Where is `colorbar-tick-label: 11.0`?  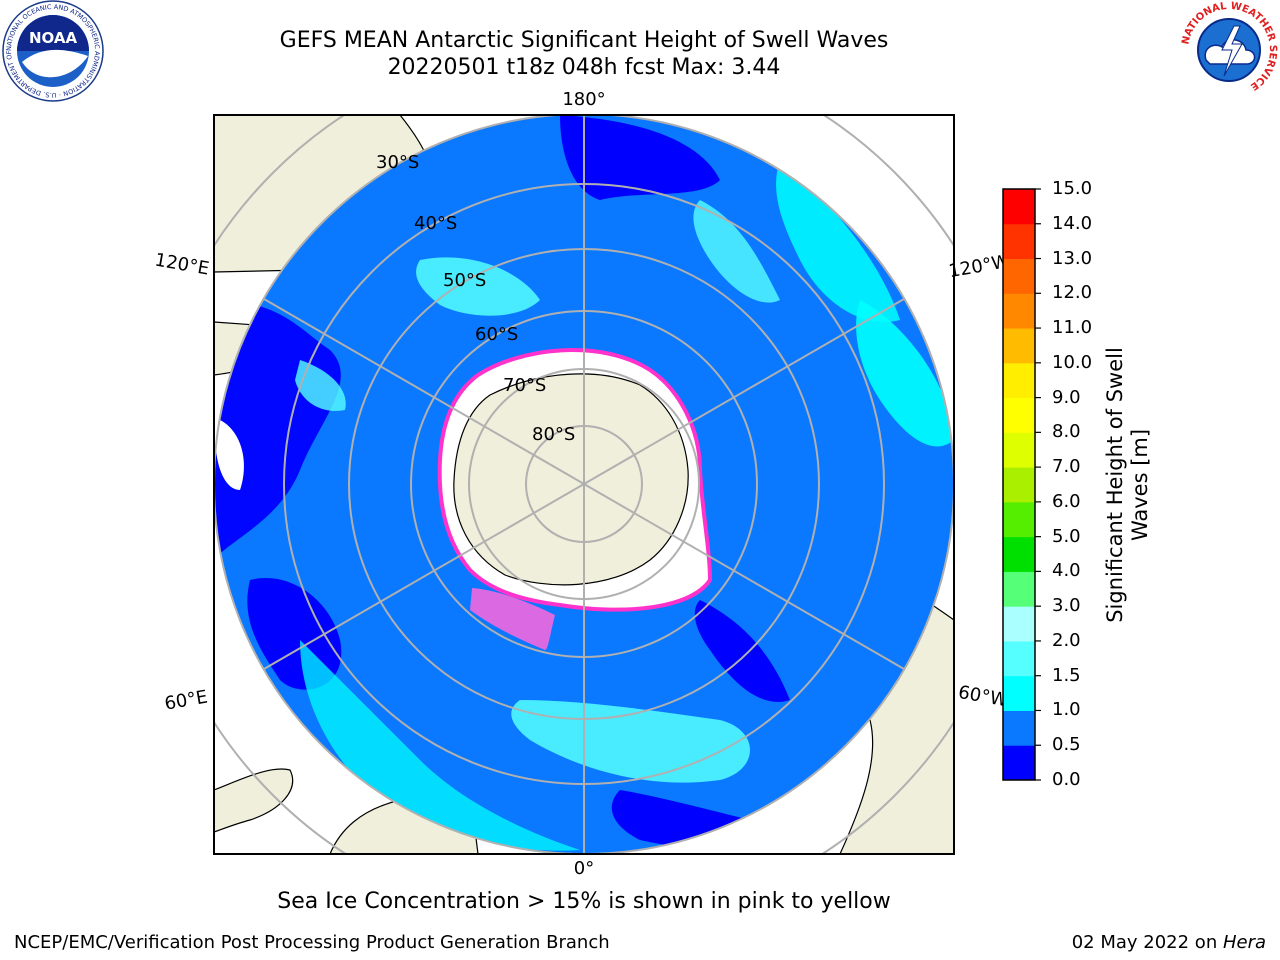 colorbar-tick-label: 11.0 is located at coordinates (1072, 328).